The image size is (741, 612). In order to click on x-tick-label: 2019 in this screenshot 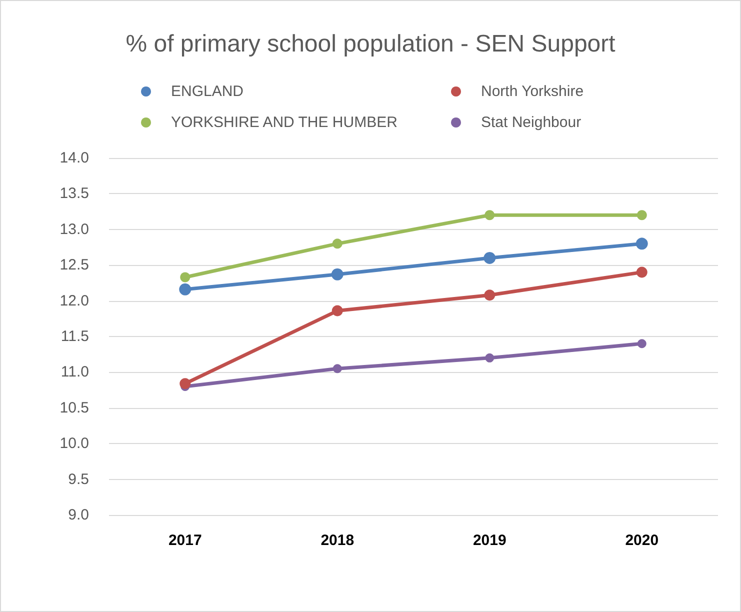, I will do `click(489, 540)`.